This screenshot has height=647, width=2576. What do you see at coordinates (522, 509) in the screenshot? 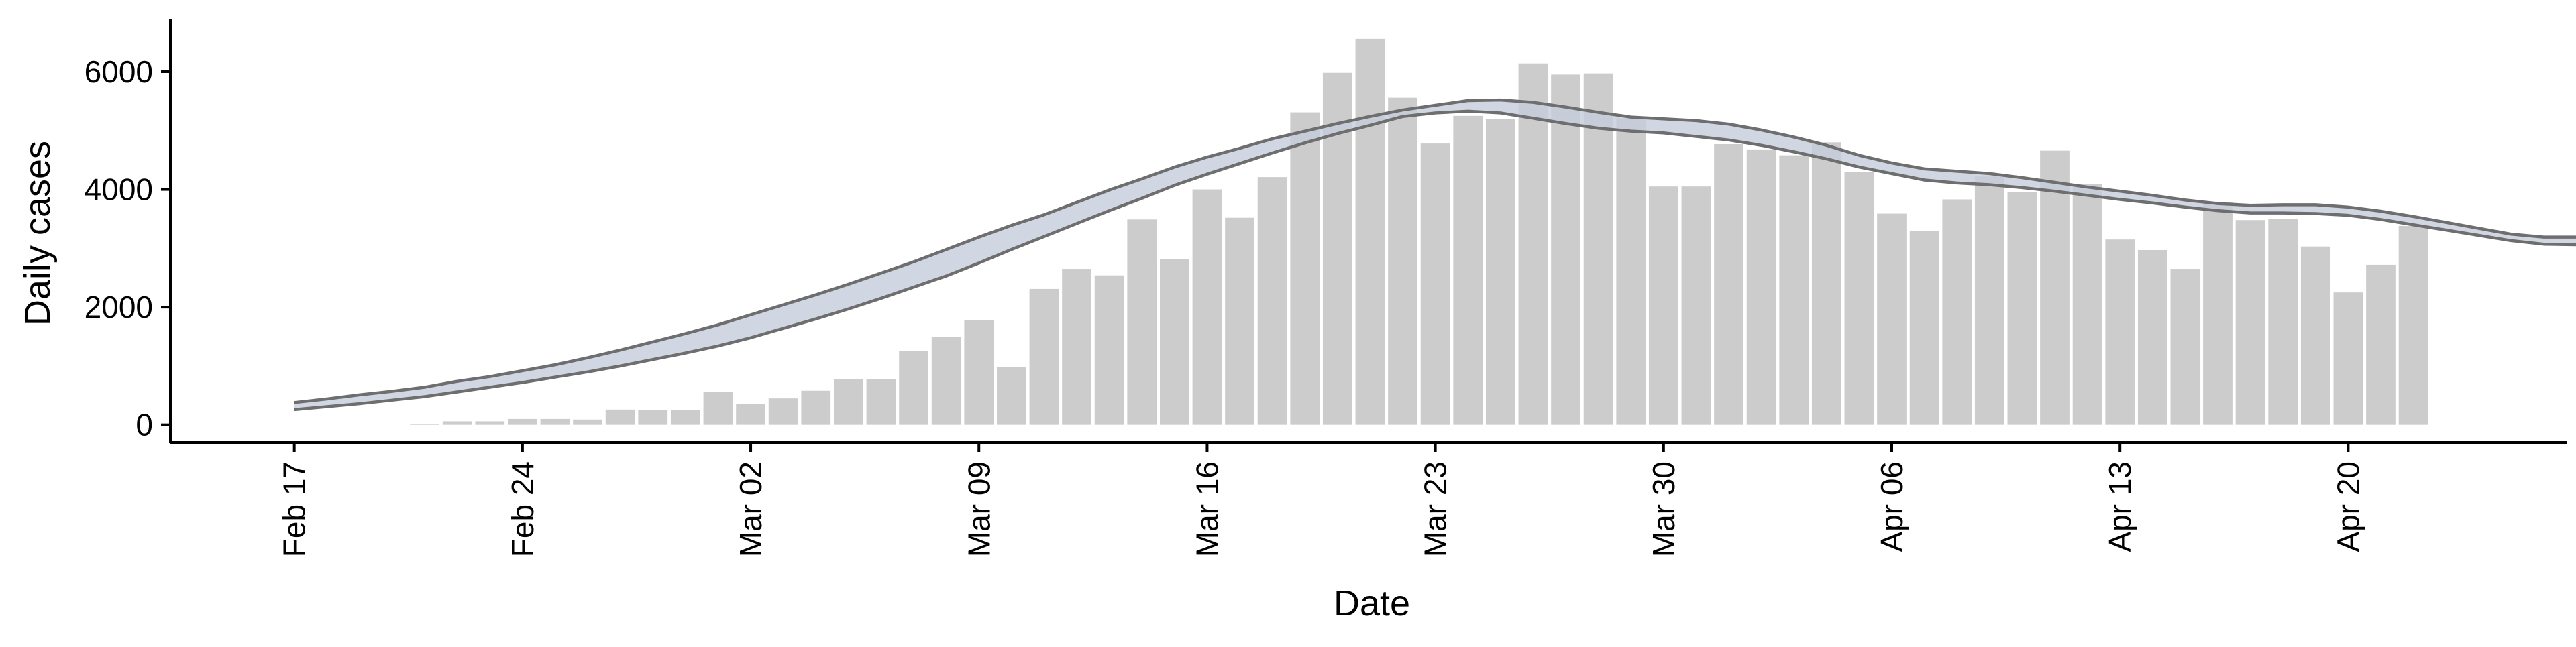
I see `x-tick-label: Feb 24` at bounding box center [522, 509].